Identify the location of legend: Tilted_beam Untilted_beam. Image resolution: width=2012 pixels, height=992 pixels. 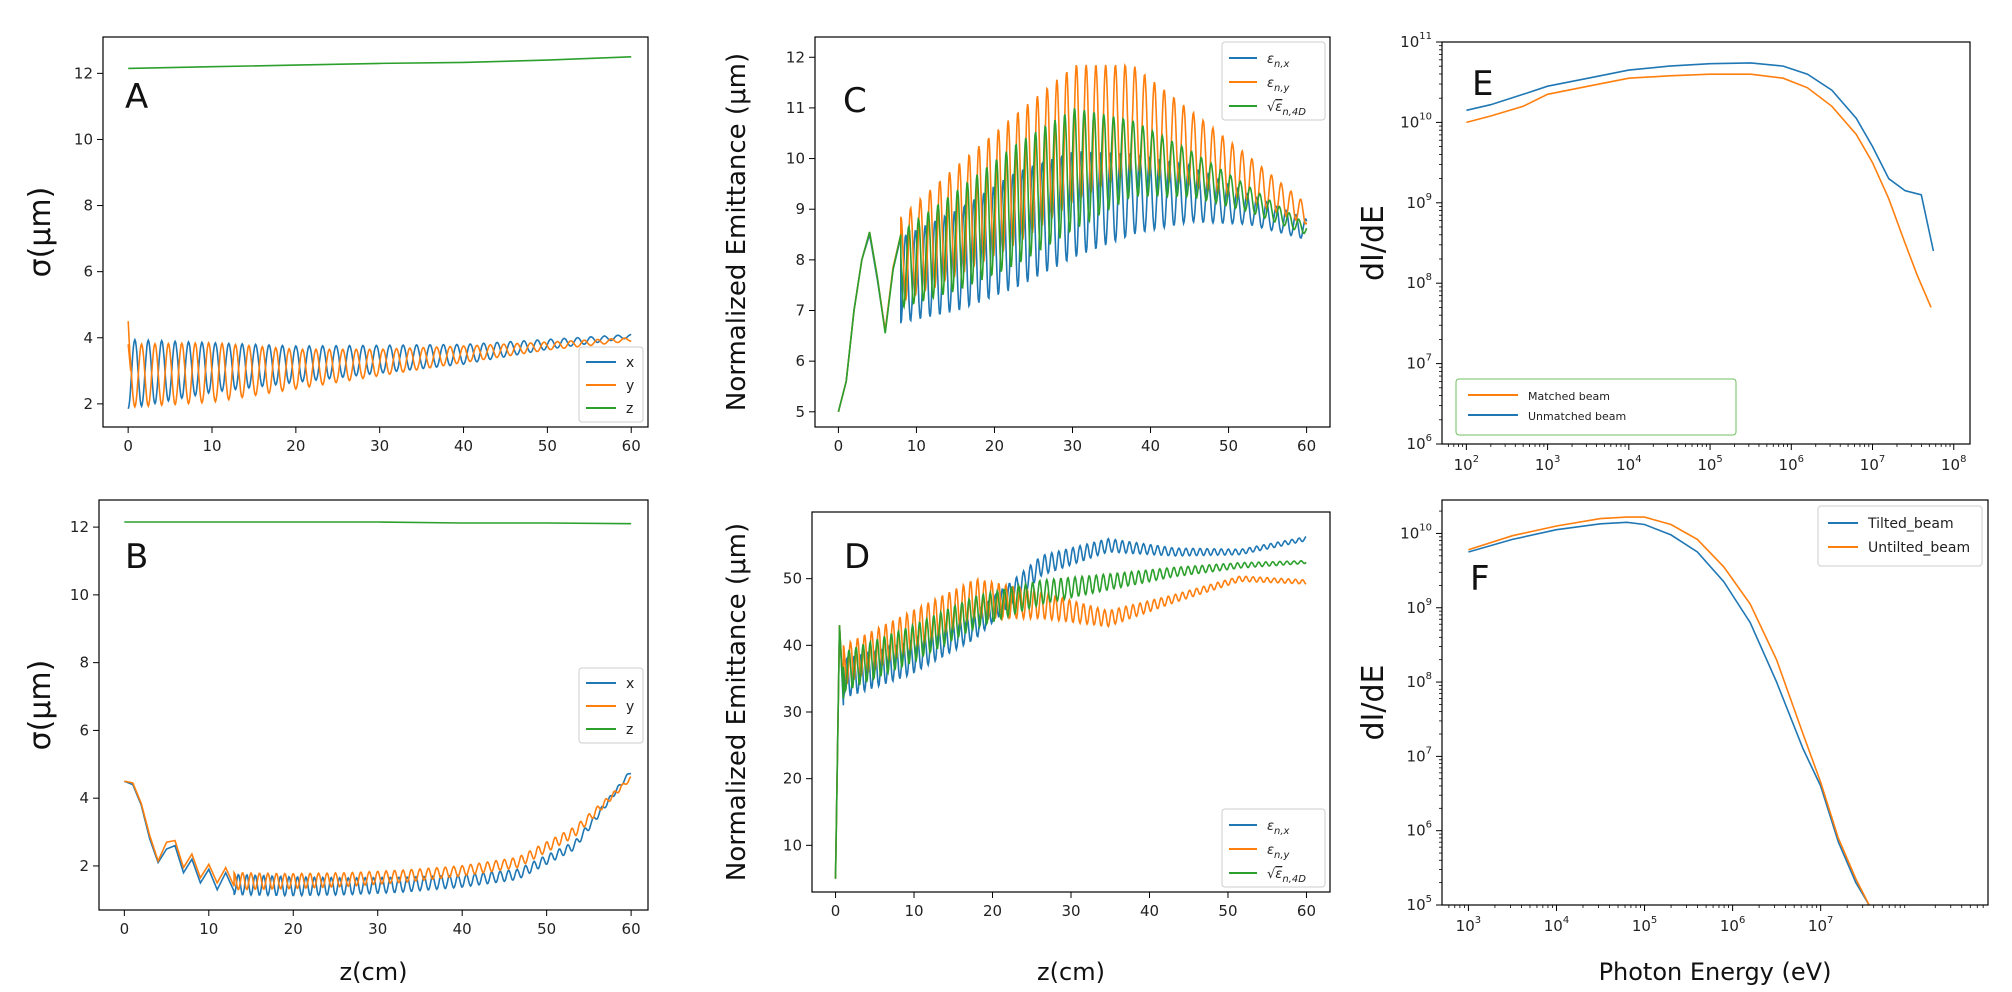
(1900, 536).